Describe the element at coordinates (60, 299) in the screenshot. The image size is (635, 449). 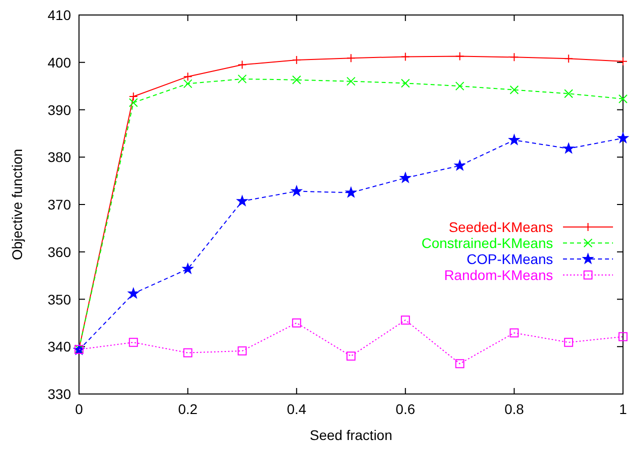
I see `y-tick-label: 350` at that location.